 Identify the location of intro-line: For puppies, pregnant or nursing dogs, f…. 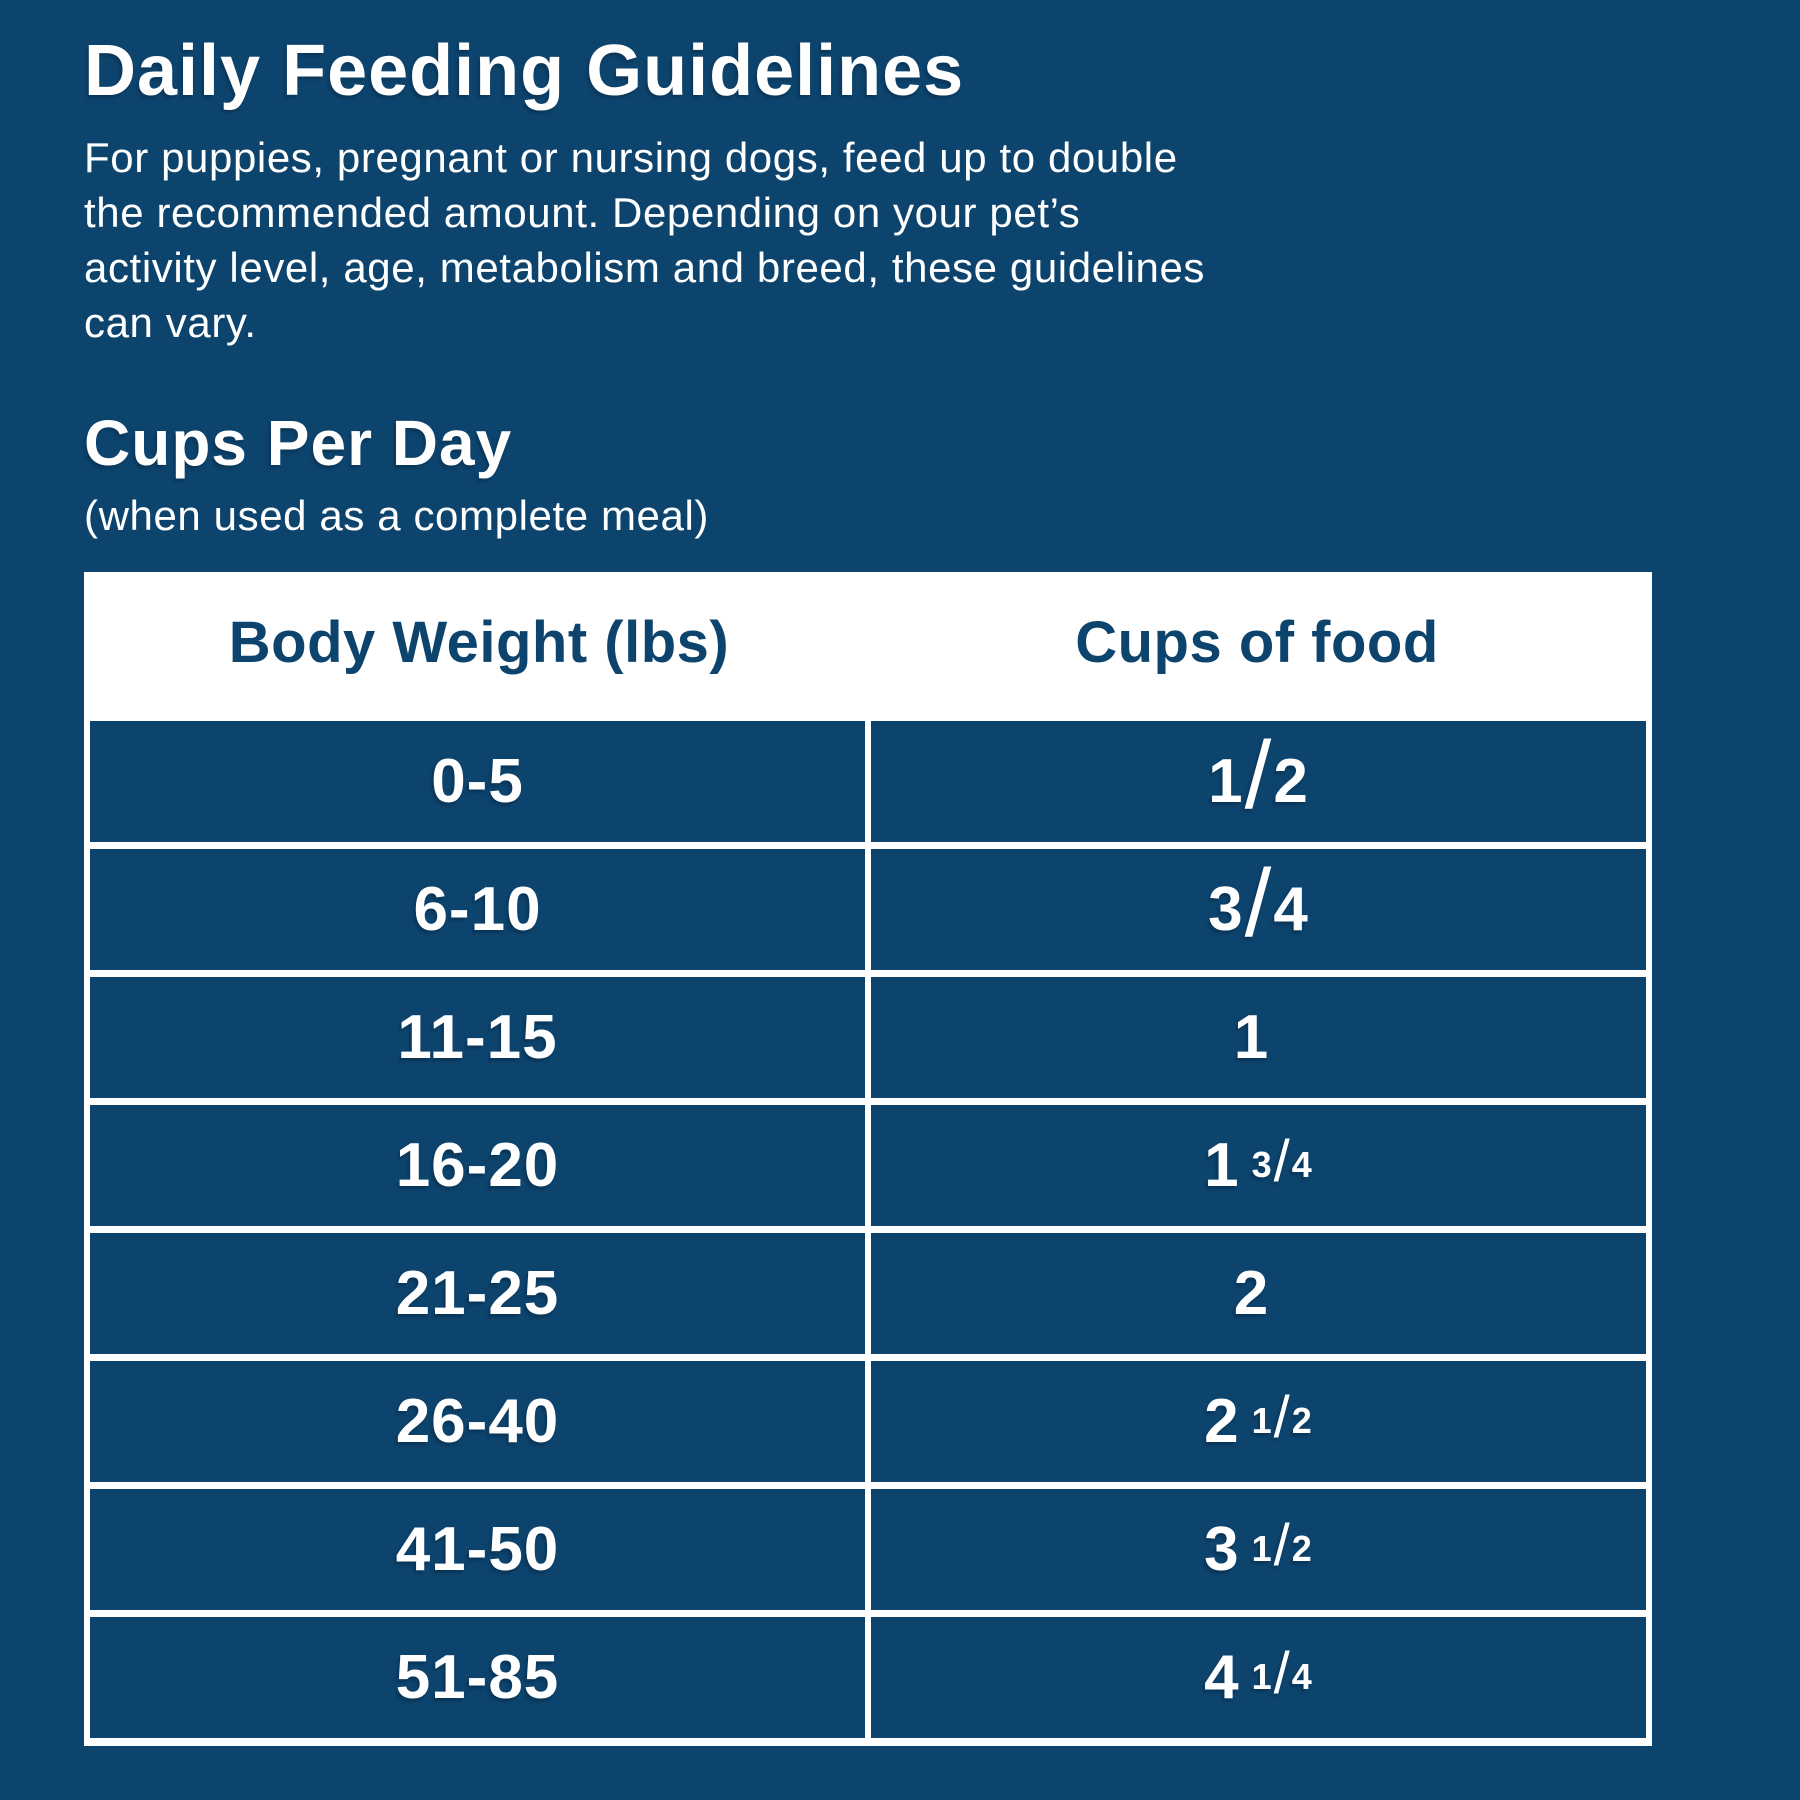
(631, 157).